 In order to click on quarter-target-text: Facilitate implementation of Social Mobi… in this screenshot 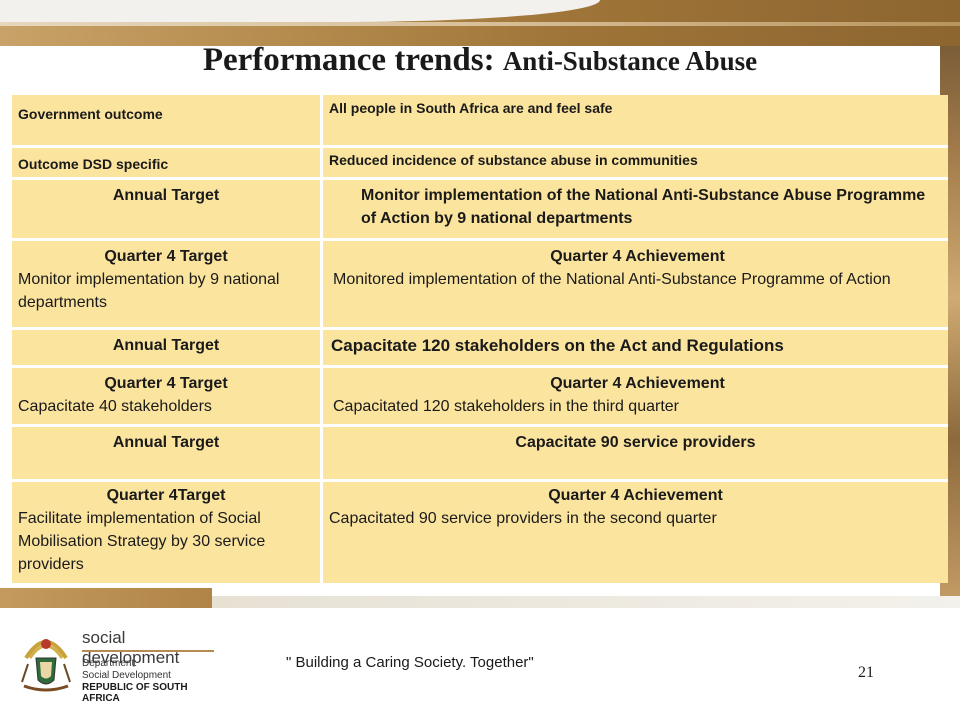, I will do `click(142, 541)`.